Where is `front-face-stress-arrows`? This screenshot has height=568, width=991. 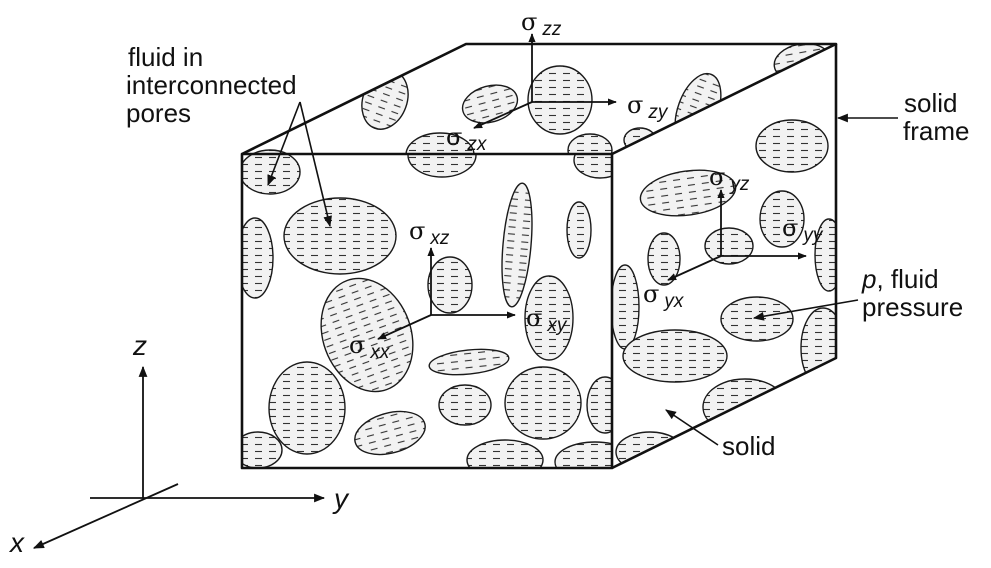
front-face-stress-arrows is located at coordinates (446, 293).